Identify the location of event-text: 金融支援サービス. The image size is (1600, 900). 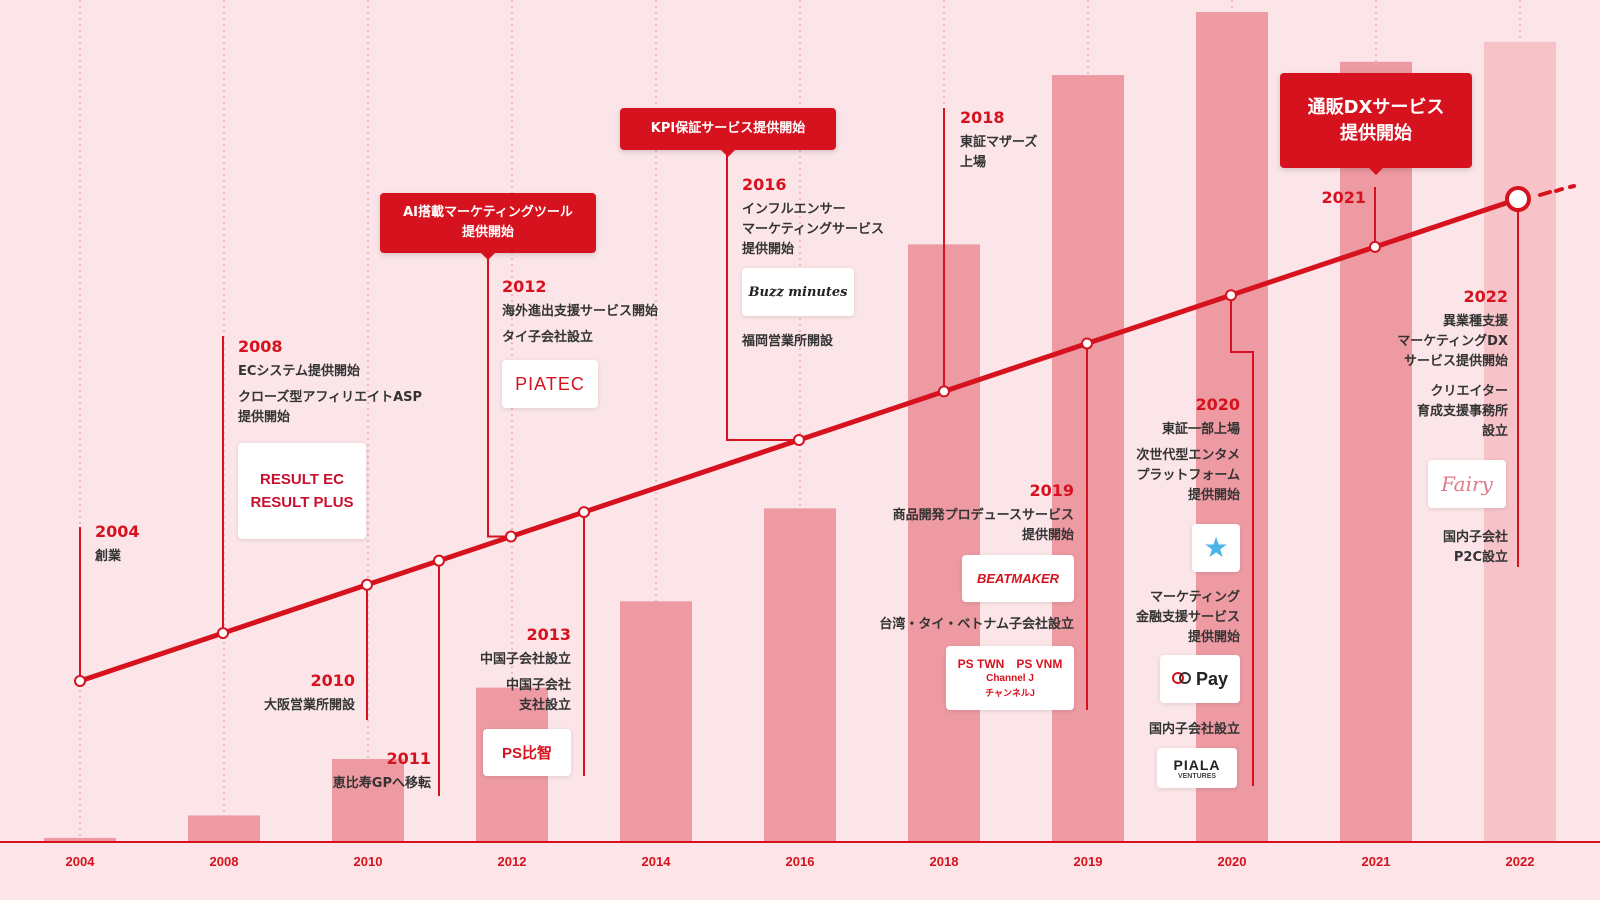
(1187, 617).